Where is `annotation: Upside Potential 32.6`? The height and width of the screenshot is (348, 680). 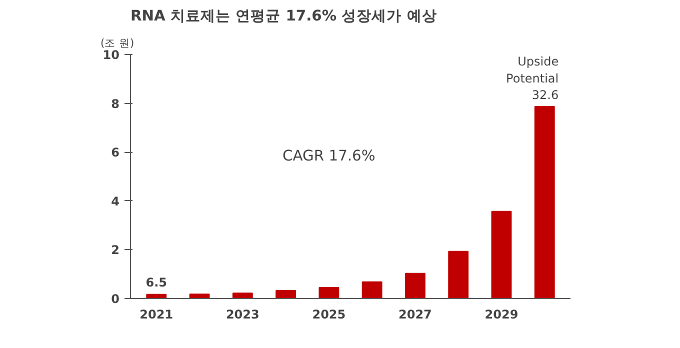 annotation: Upside Potential 32.6 is located at coordinates (532, 78).